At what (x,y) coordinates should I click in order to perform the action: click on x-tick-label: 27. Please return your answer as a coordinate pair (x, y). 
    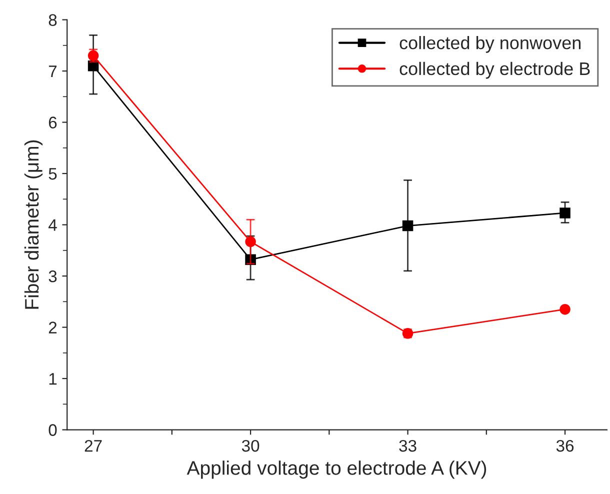
    Looking at the image, I should click on (93, 446).